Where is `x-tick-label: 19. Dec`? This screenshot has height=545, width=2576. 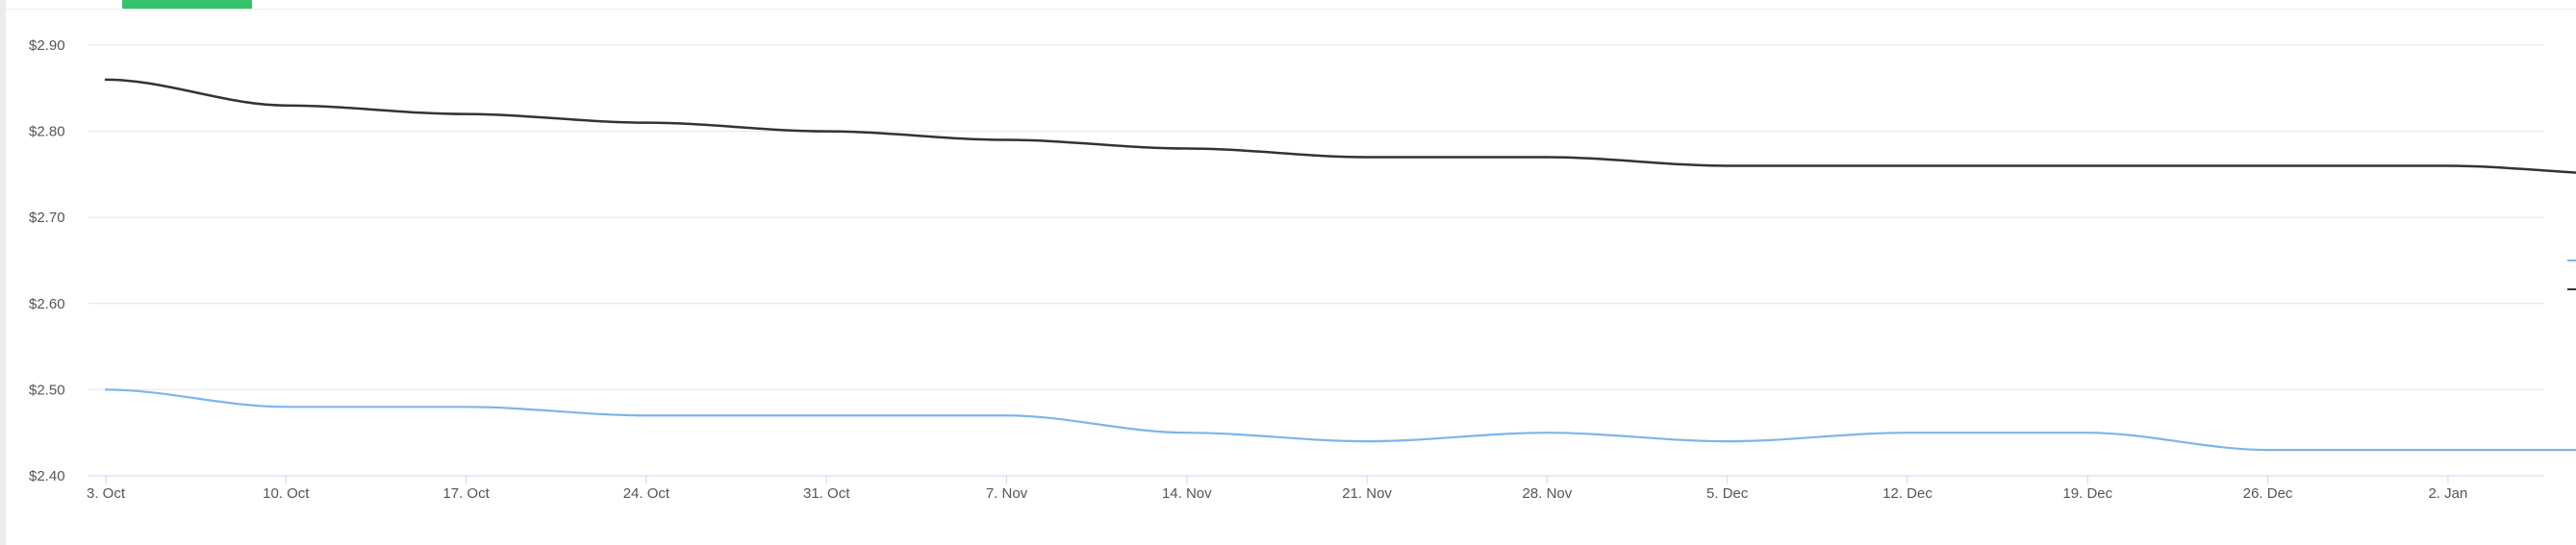 x-tick-label: 19. Dec is located at coordinates (2087, 493).